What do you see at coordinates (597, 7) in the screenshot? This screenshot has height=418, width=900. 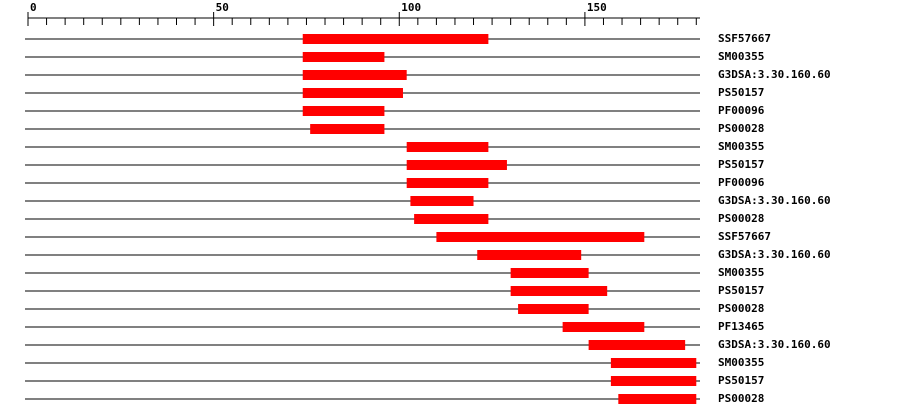 I see `x-tick-label: 150` at bounding box center [597, 7].